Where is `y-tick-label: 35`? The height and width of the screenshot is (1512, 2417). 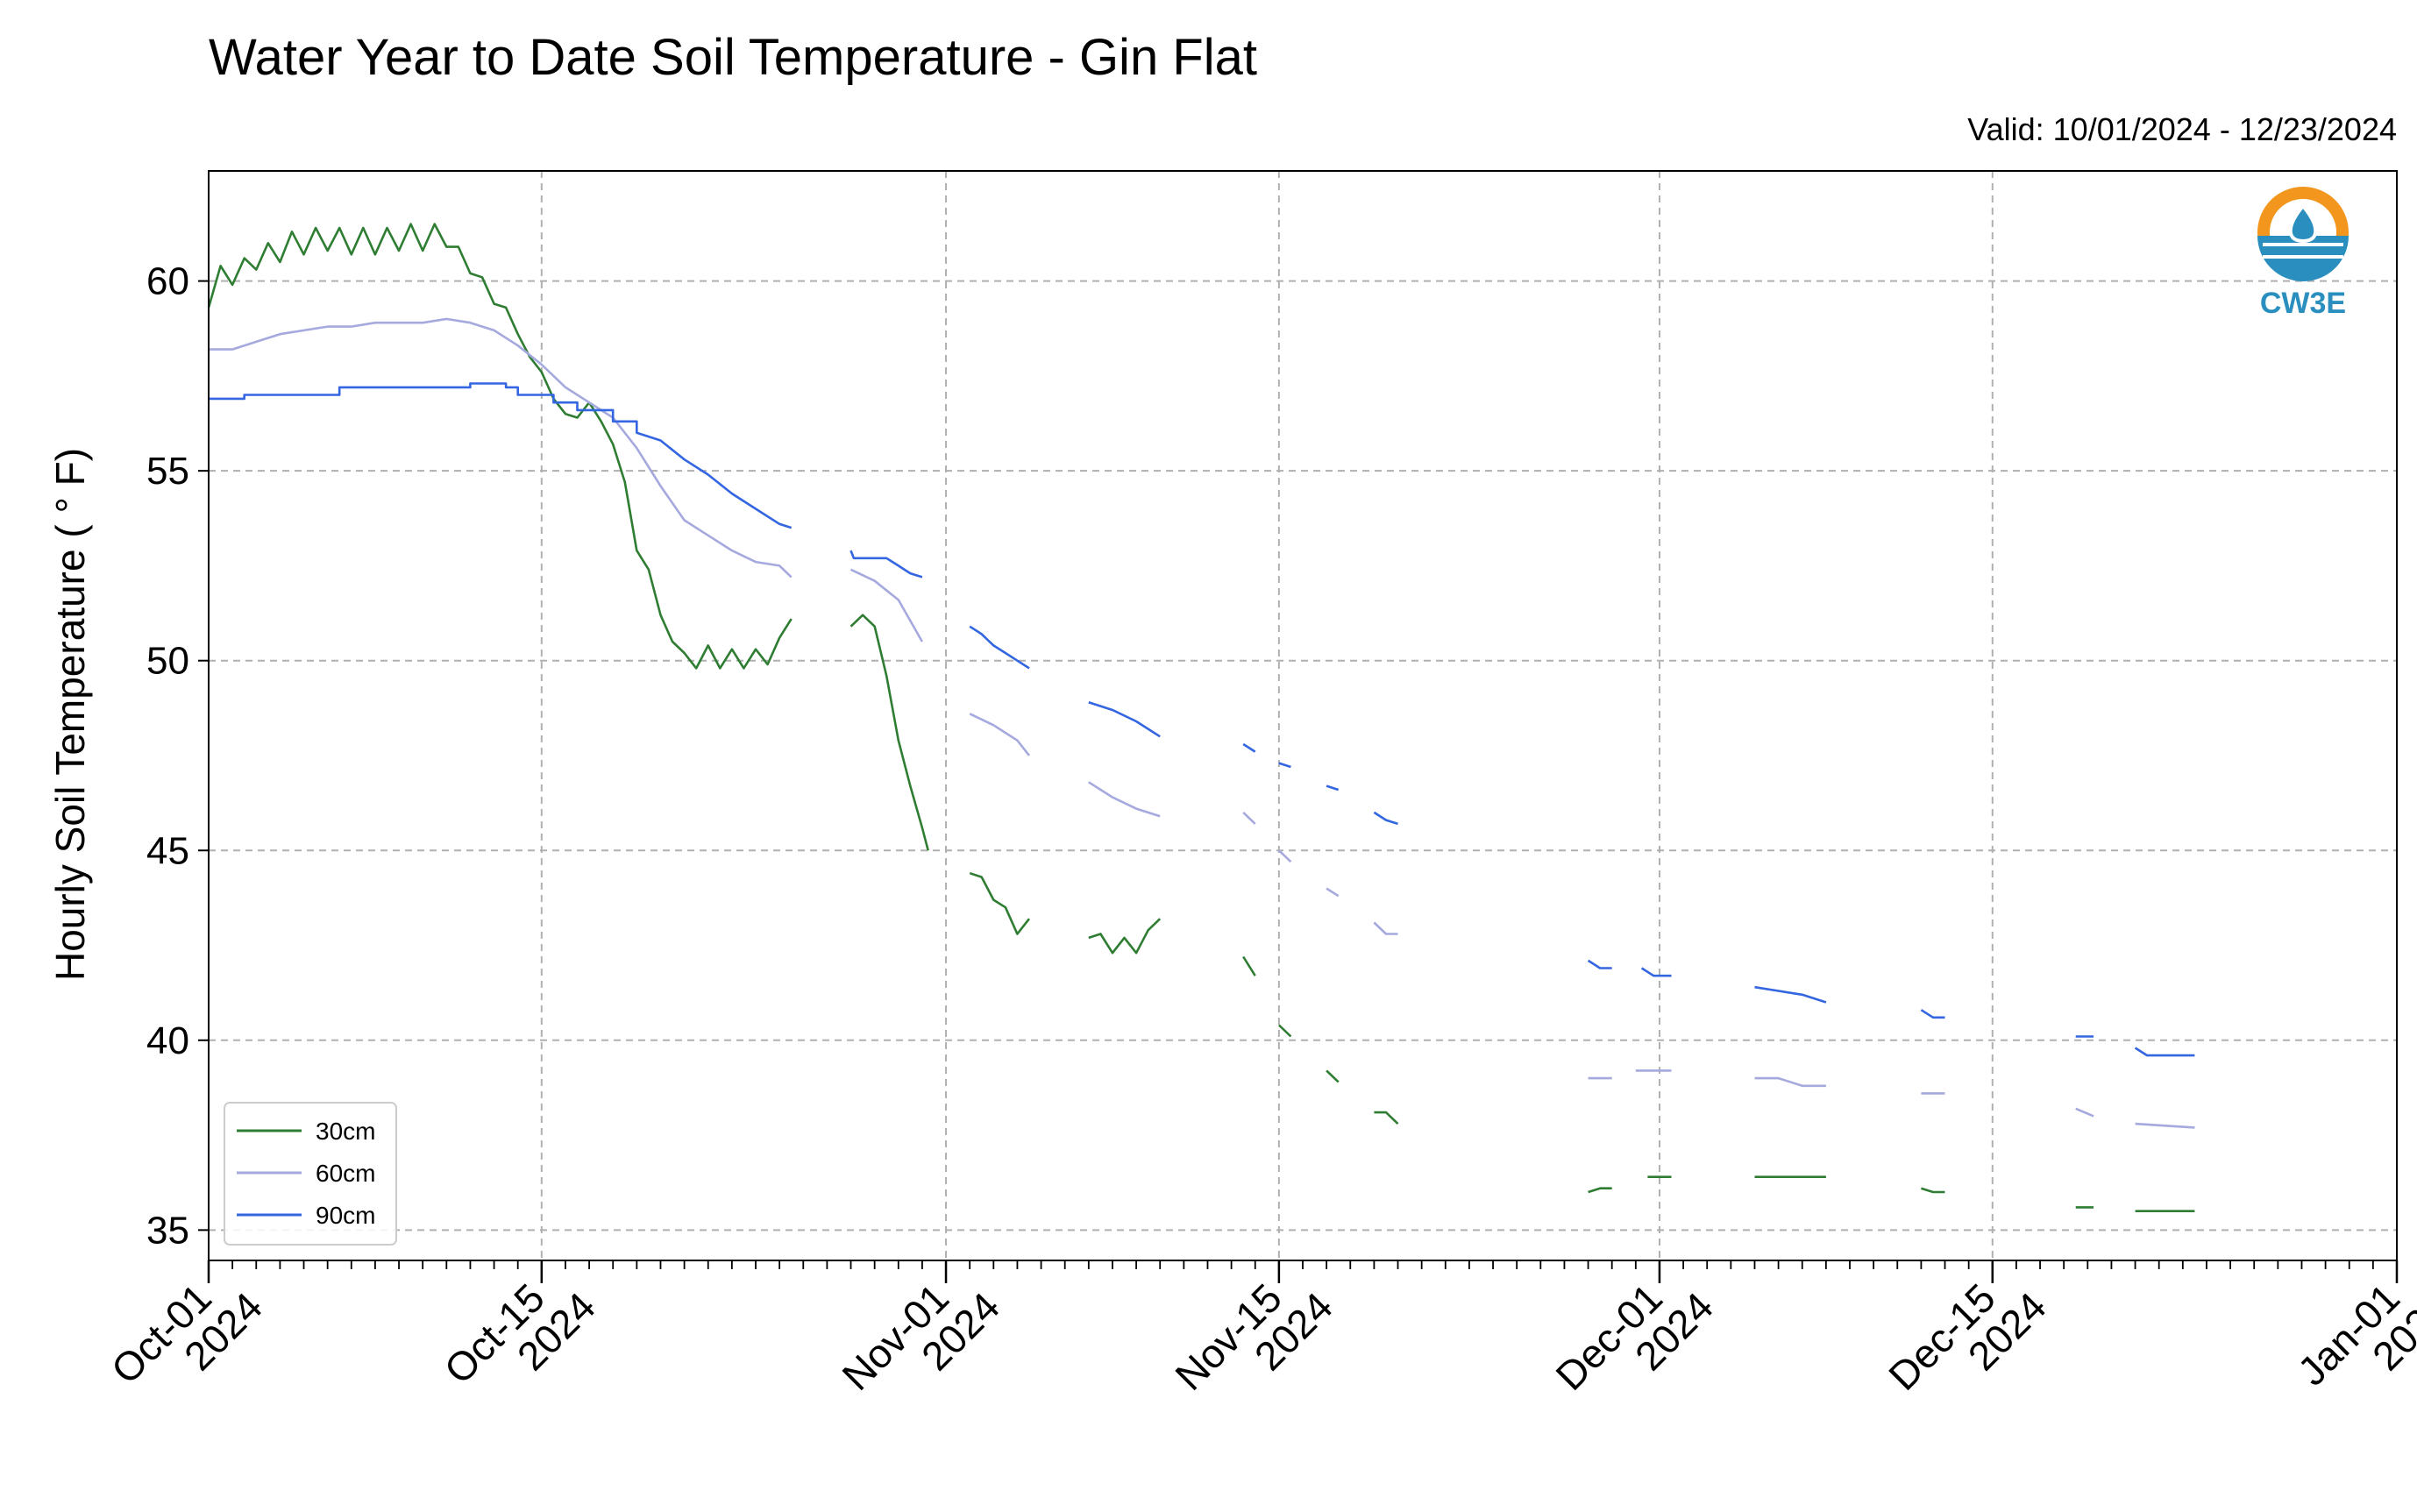
y-tick-label: 35 is located at coordinates (167, 1230).